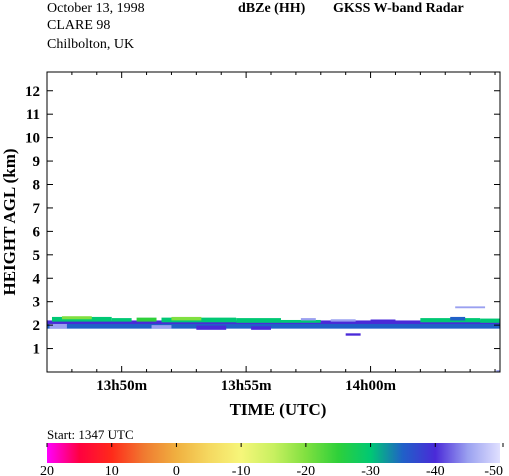  What do you see at coordinates (90, 44) in the screenshot?
I see `location-label: Chilbolton, UK` at bounding box center [90, 44].